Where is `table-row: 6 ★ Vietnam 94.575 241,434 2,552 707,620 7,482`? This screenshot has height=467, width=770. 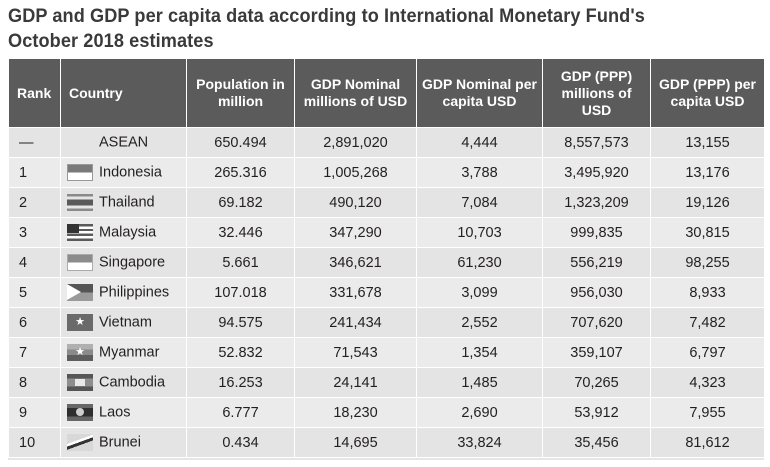 table-row: 6 ★ Vietnam 94.575 241,434 2,552 707,620 7,482 is located at coordinates (386, 322).